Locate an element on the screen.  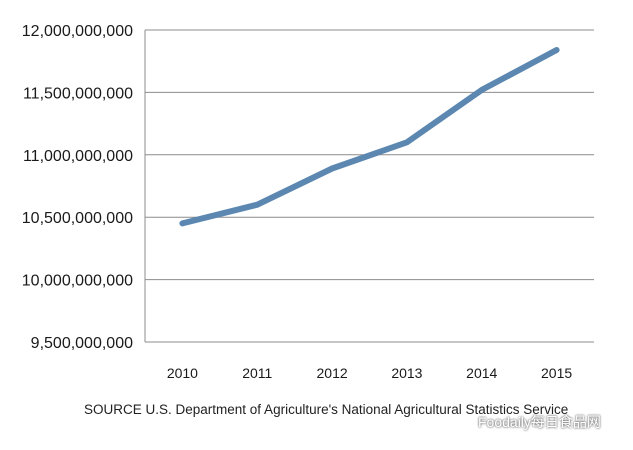
x-tick-label: 2014 is located at coordinates (481, 373).